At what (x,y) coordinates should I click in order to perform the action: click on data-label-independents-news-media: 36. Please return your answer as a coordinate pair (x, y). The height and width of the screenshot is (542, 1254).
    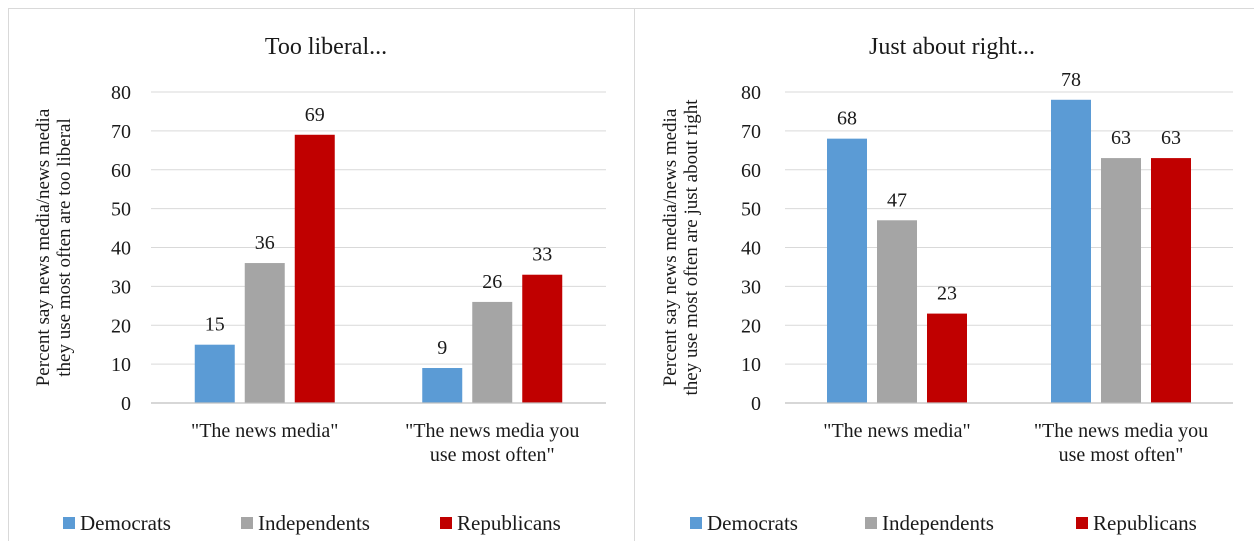
    Looking at the image, I should click on (265, 243).